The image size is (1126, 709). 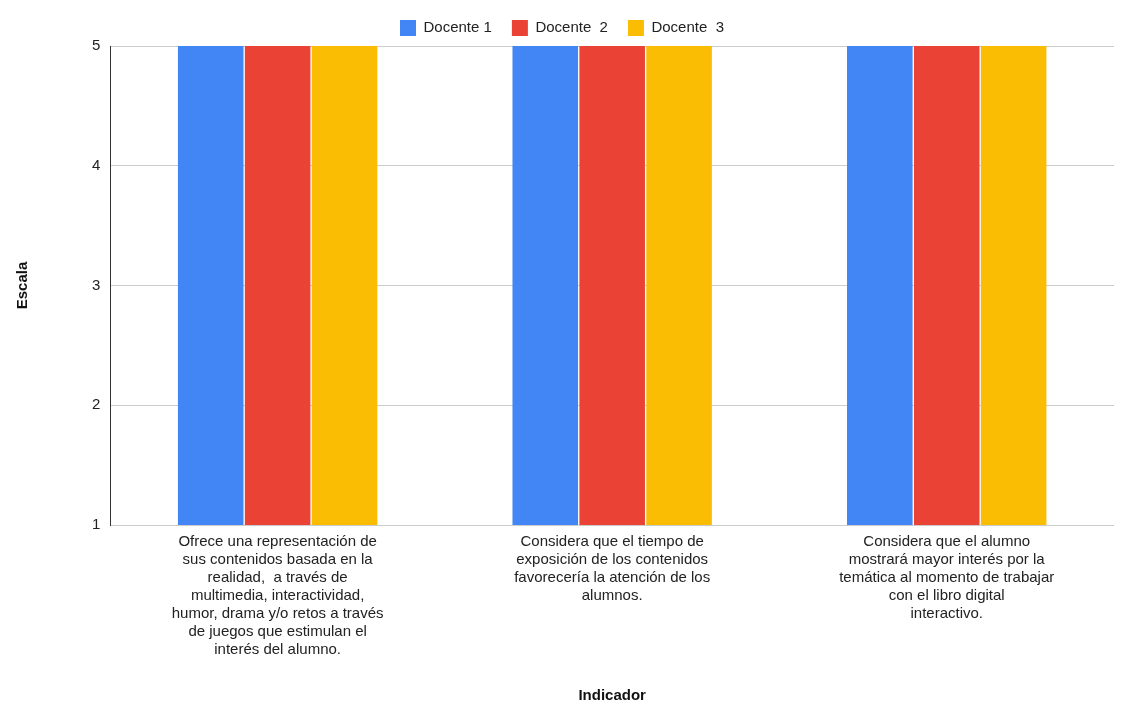 I want to click on y-tick-label: 5, so click(x=96, y=45).